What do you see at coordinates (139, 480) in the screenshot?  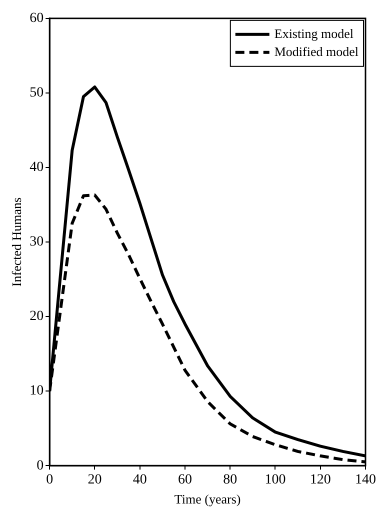 I see `x-tick-label: 40` at bounding box center [139, 480].